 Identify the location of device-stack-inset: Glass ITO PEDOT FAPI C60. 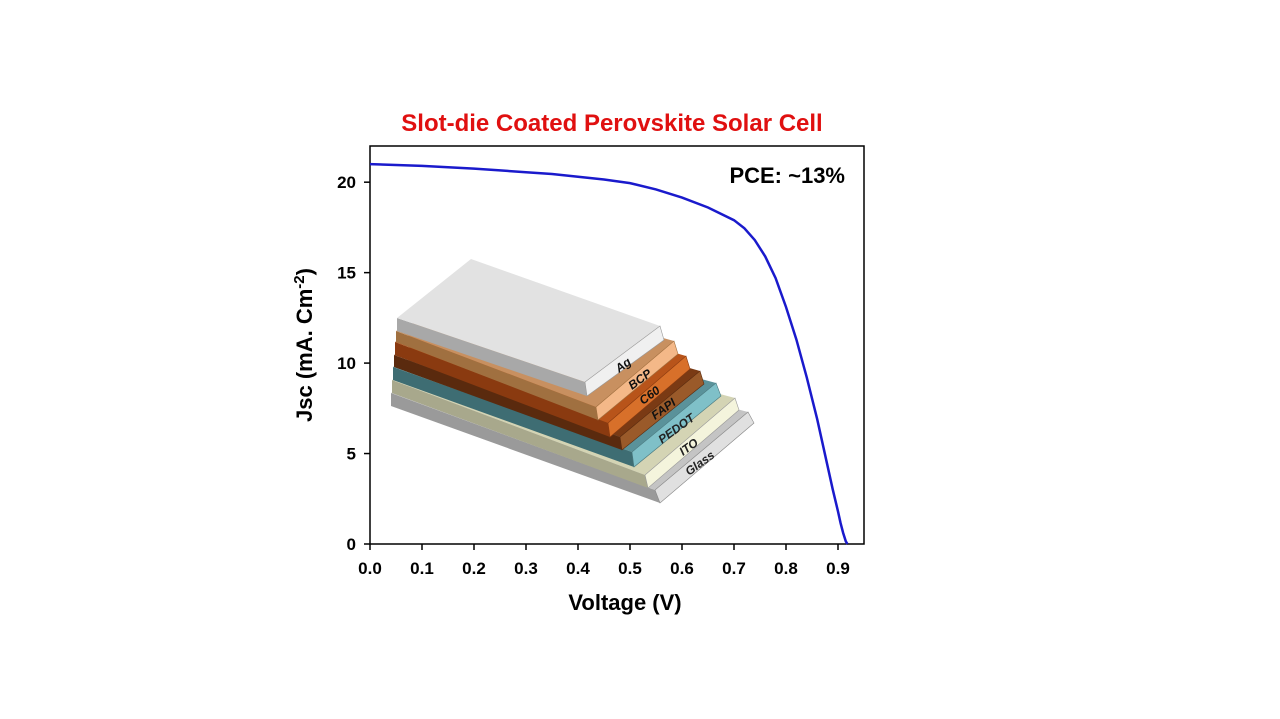
(573, 381).